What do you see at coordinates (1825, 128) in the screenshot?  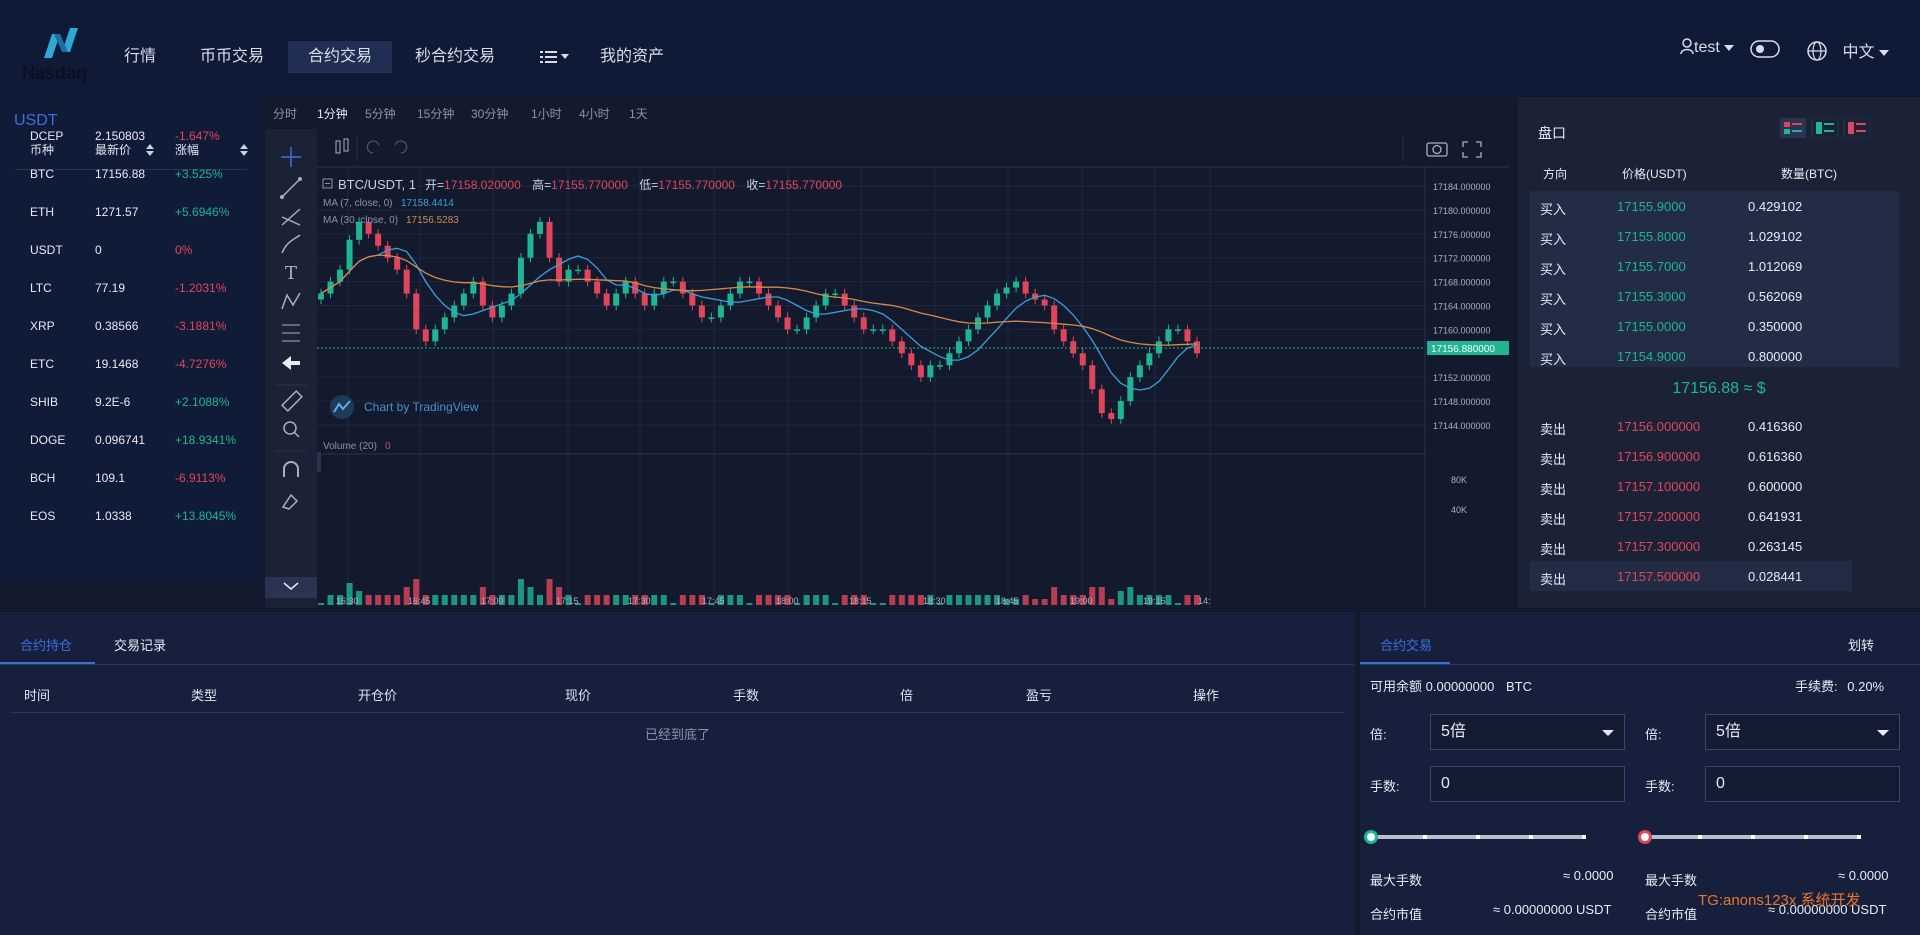 I see `book-bids-view-icon` at bounding box center [1825, 128].